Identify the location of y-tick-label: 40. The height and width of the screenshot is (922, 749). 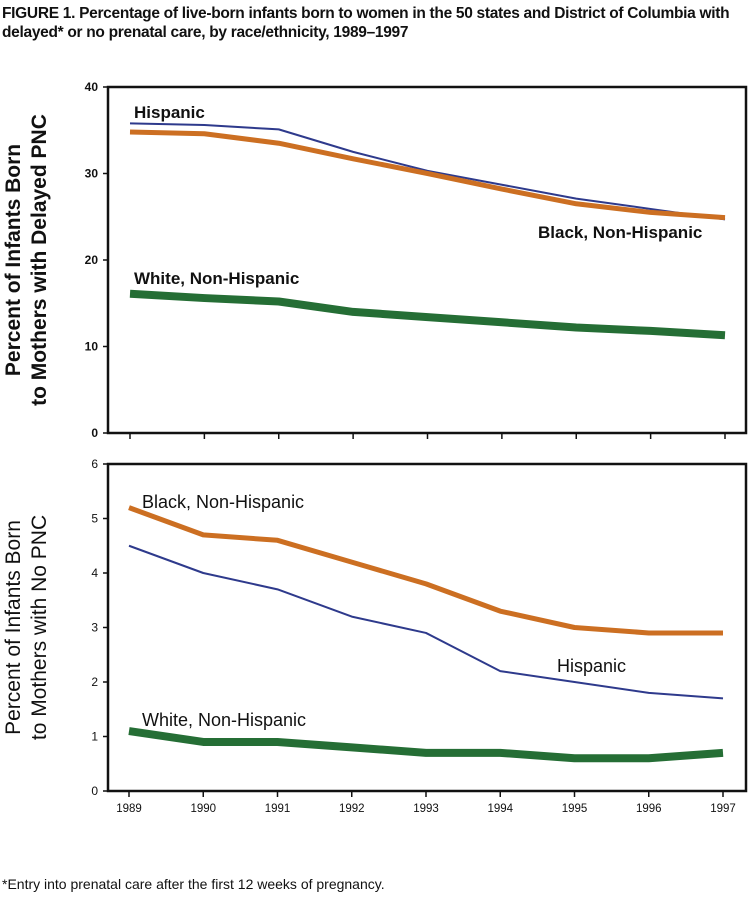
(92, 87).